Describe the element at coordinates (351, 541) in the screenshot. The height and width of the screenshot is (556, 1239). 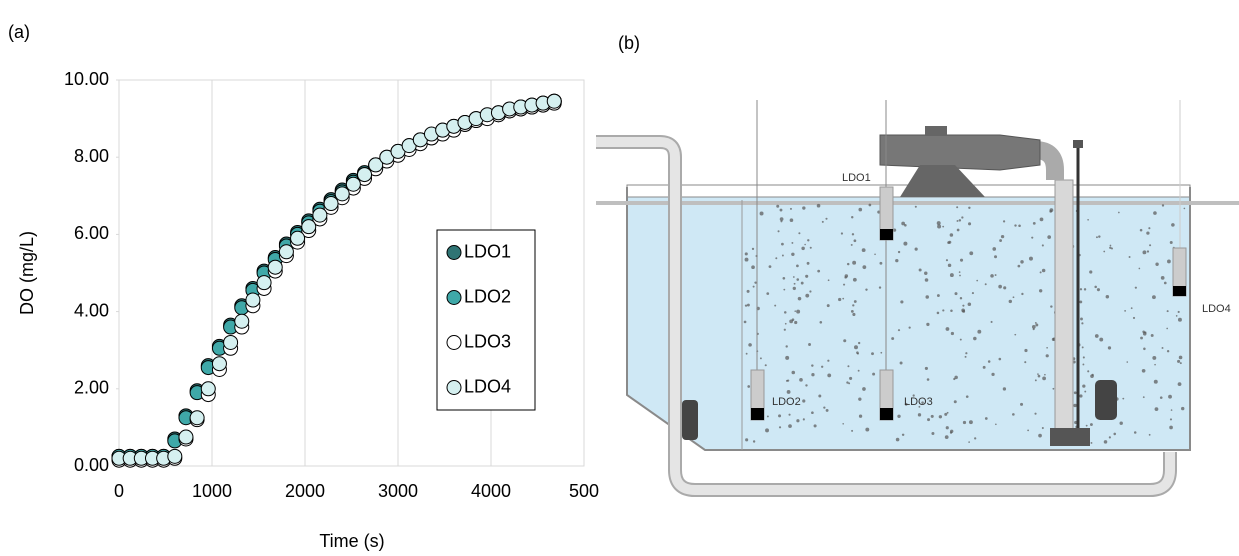
I see `x-axis-title: Time (s)` at that location.